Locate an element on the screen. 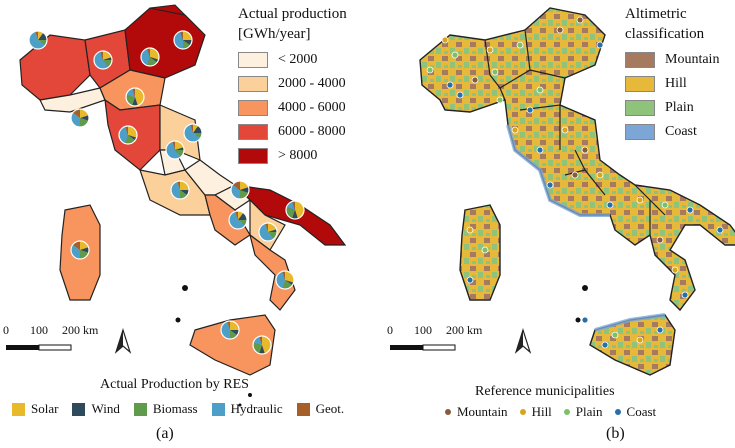  res-item-0: Solar is located at coordinates (35, 409).